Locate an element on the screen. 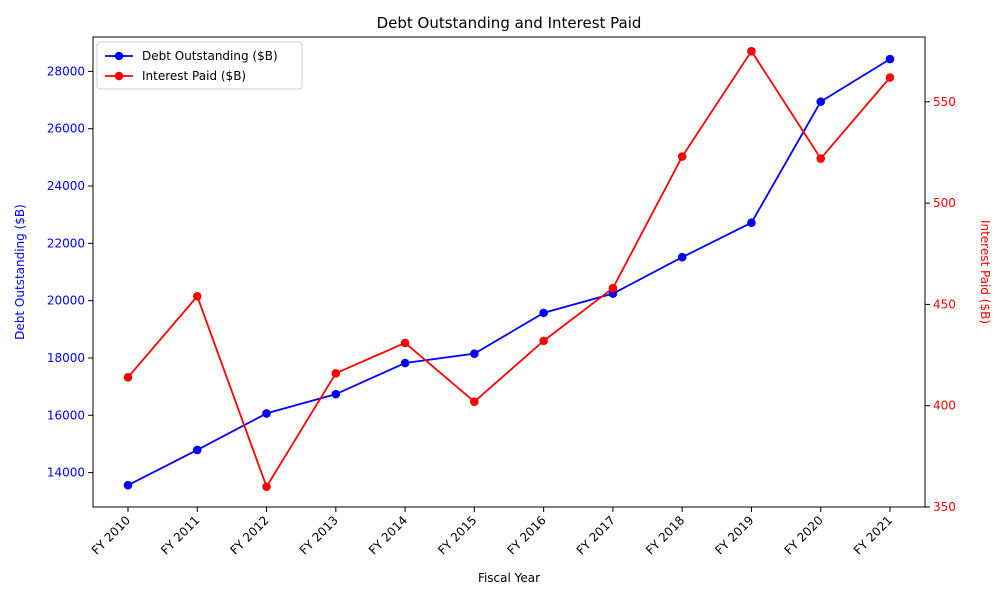 This screenshot has width=1000, height=604. y-right-tick-label: 400 is located at coordinates (944, 406).